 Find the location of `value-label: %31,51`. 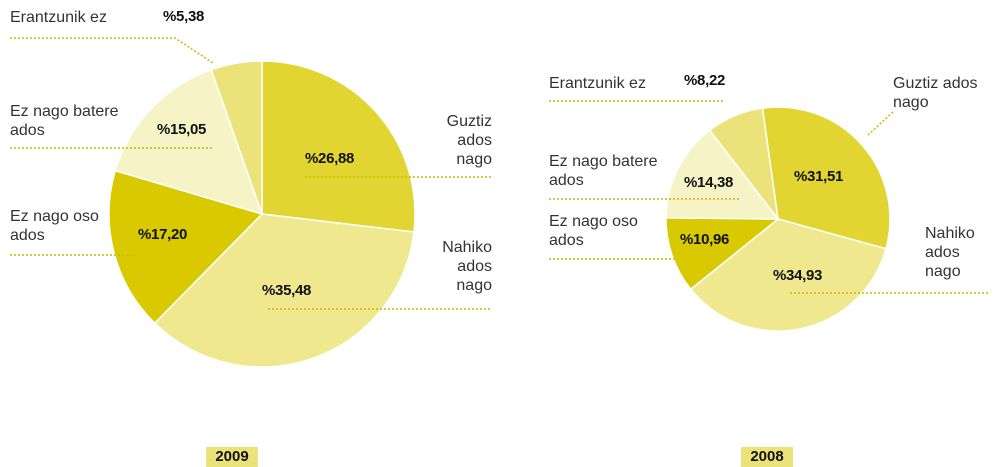

value-label: %31,51 is located at coordinates (819, 176).